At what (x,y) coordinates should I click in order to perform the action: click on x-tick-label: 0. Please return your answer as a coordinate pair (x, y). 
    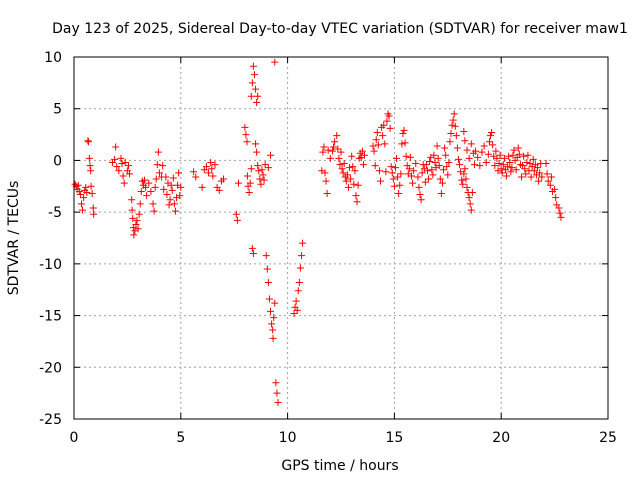
    Looking at the image, I should click on (74, 438).